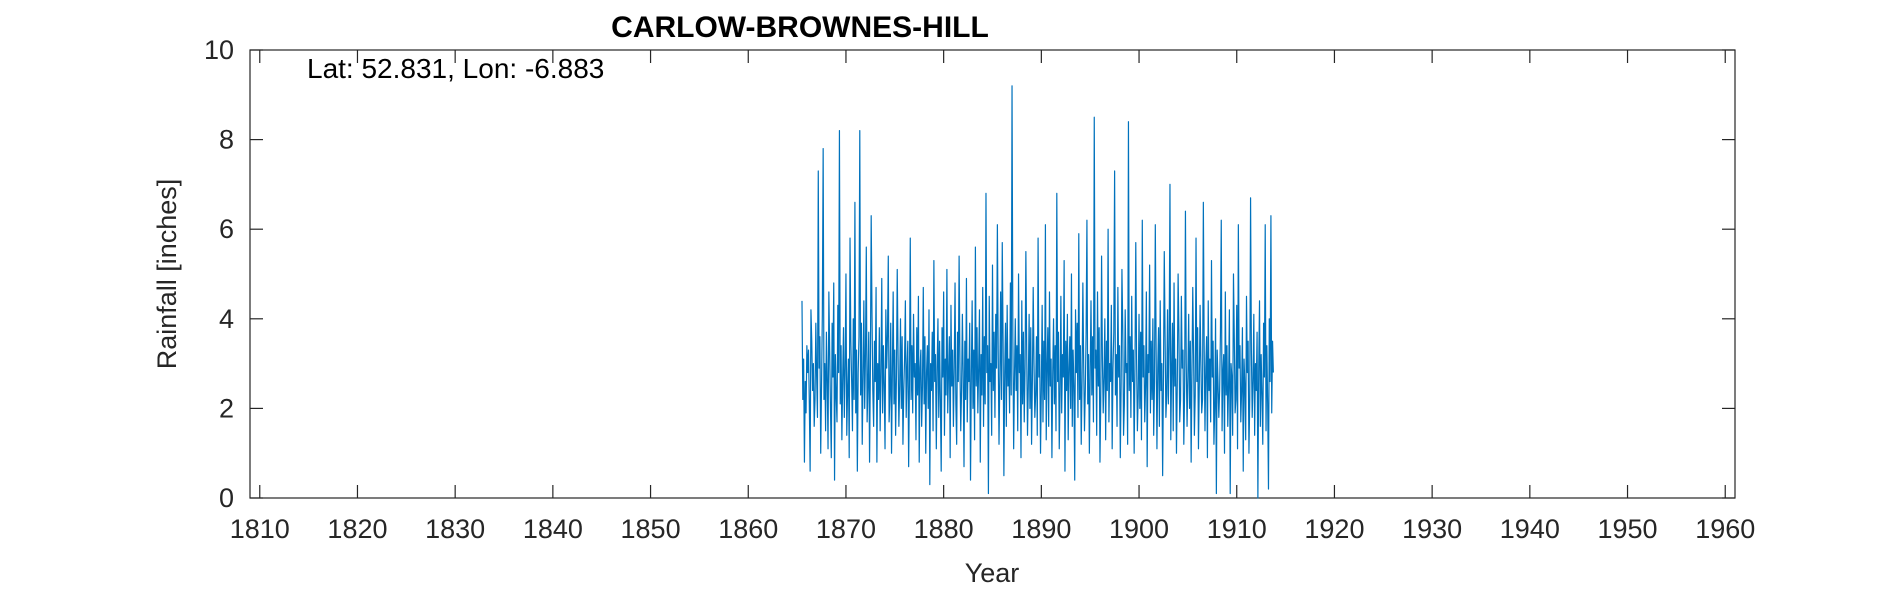 This screenshot has height=591, width=1890. I want to click on x-axis-label: Year, so click(992, 573).